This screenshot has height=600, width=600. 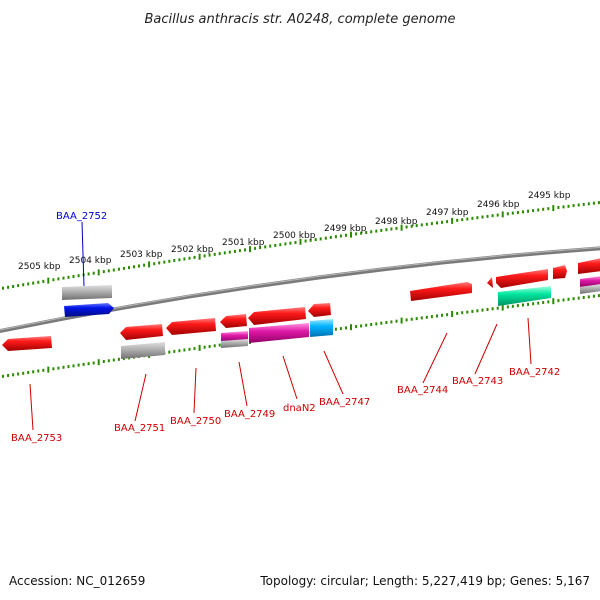 I want to click on kbp-label-2496: 2496 kbp, so click(x=498, y=205).